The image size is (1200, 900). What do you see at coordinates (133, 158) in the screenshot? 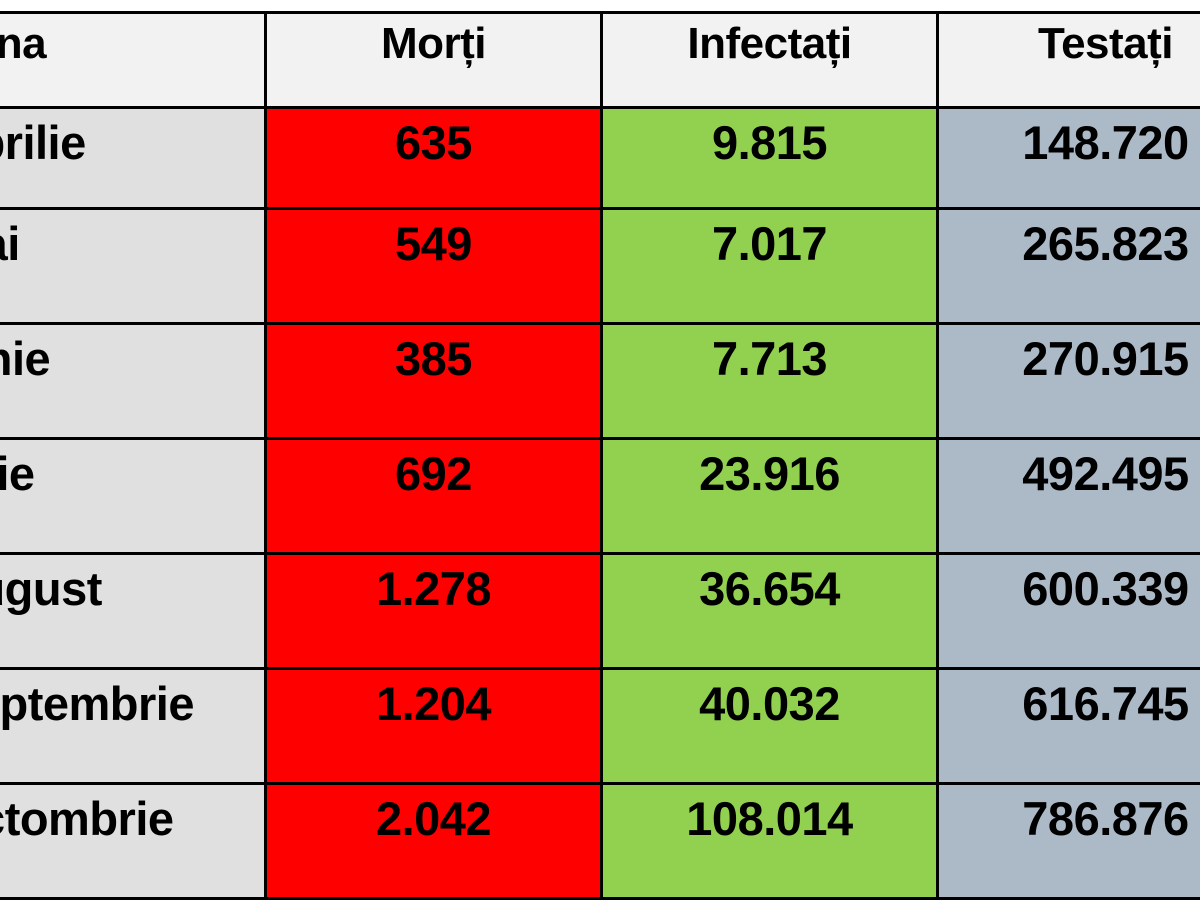
I see `month-cell: Aprilie` at bounding box center [133, 158].